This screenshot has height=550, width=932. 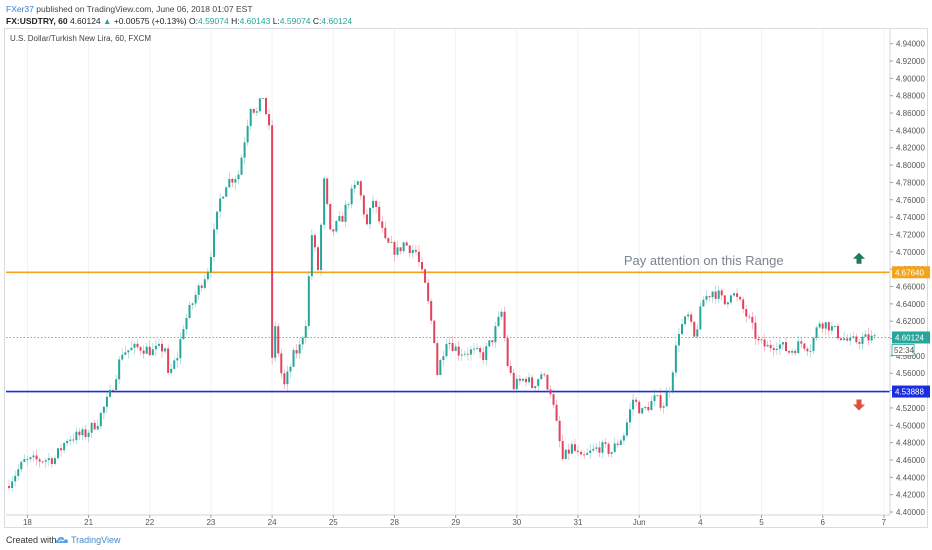 What do you see at coordinates (80, 38) in the screenshot?
I see `chart-title: U.S. Dollar/Turkish New Lira, 60, FXCM` at bounding box center [80, 38].